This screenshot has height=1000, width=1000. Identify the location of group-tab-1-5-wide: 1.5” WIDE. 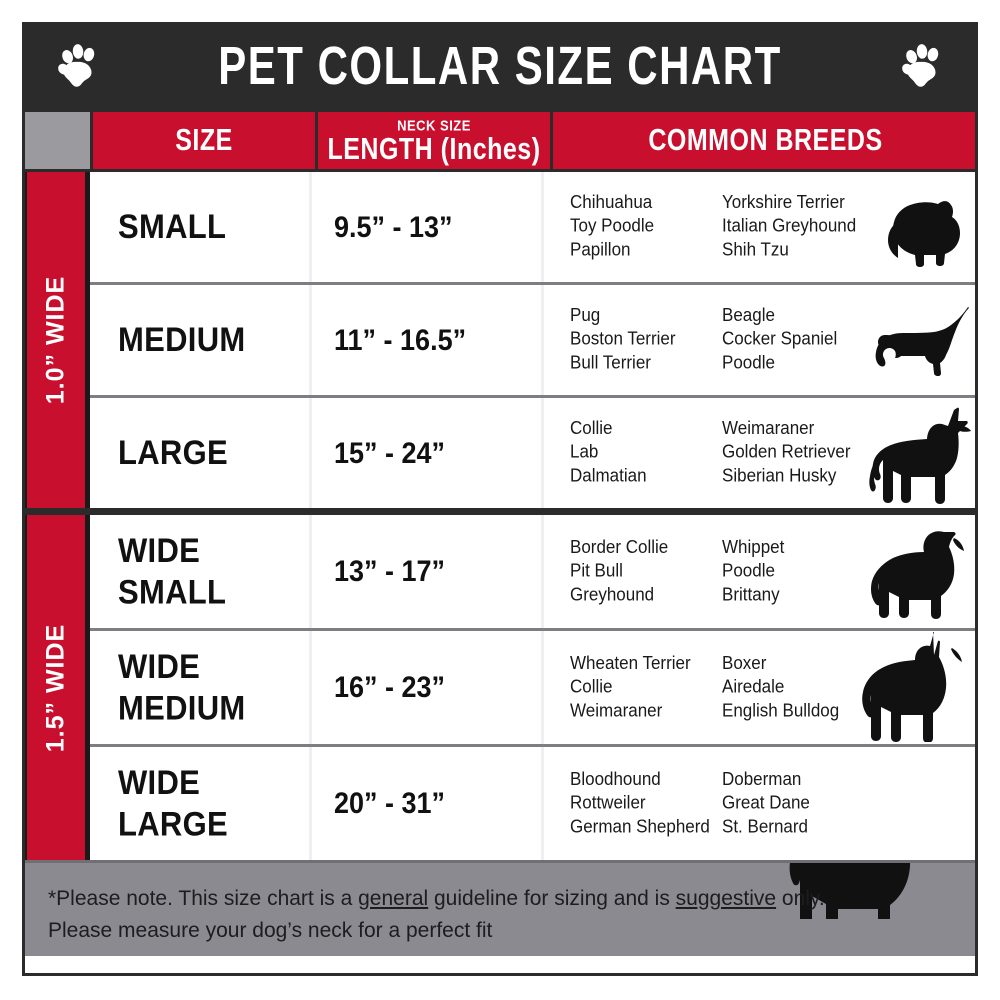
(56, 687).